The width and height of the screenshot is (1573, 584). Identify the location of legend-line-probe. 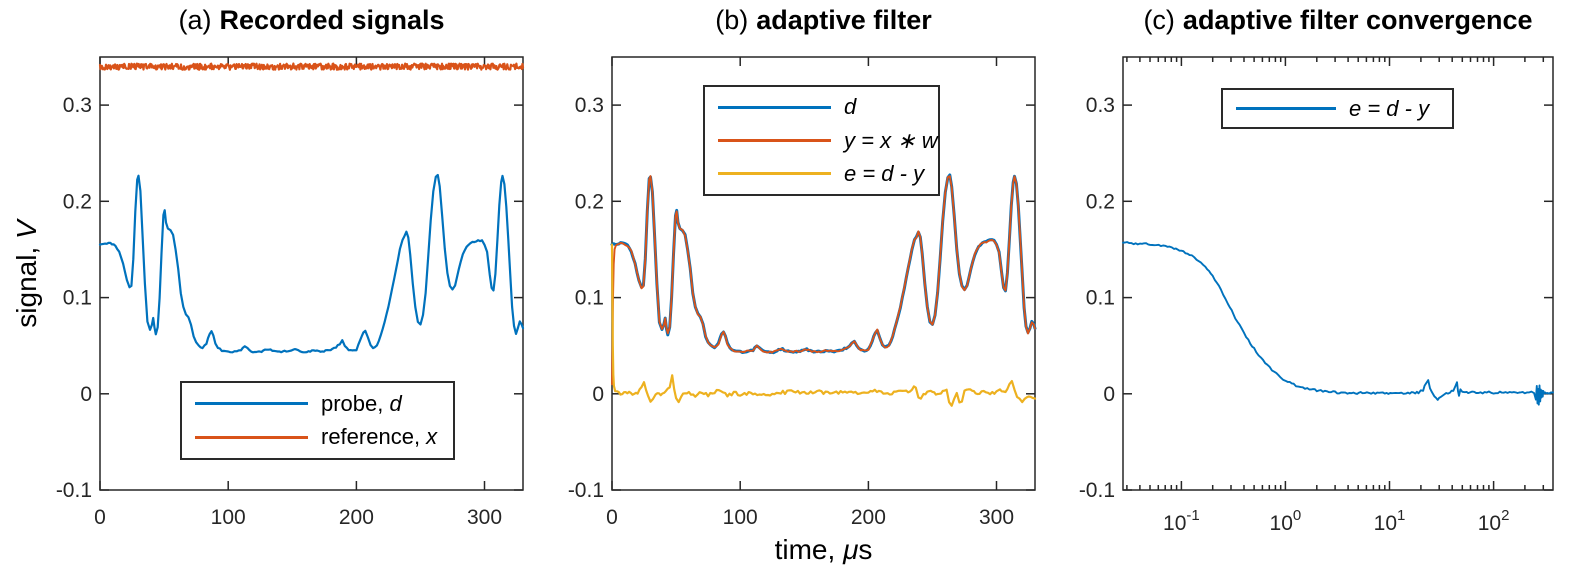
(251, 404).